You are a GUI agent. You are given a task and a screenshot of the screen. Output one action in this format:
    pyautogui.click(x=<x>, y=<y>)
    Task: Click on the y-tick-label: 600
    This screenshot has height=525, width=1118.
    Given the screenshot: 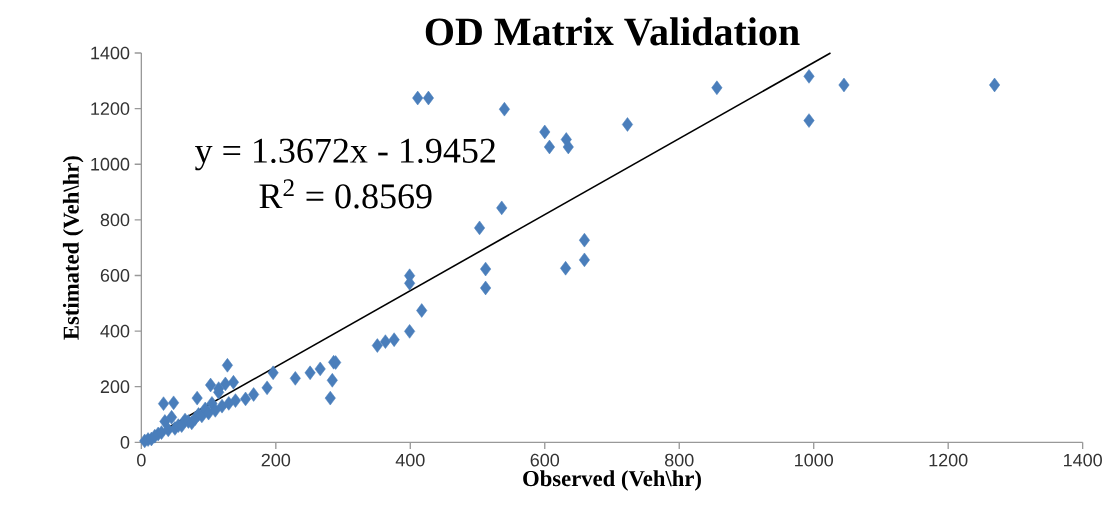 What is the action you would take?
    pyautogui.click(x=115, y=275)
    